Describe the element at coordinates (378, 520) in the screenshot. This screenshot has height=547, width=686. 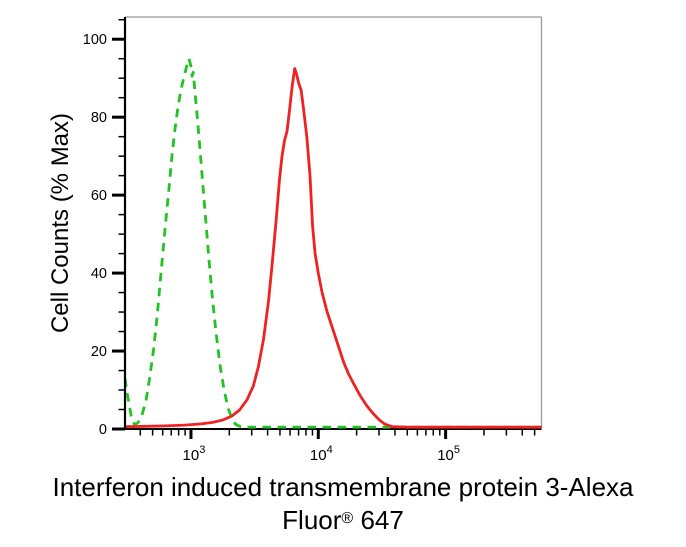
I see `caption-647-text: 647` at that location.